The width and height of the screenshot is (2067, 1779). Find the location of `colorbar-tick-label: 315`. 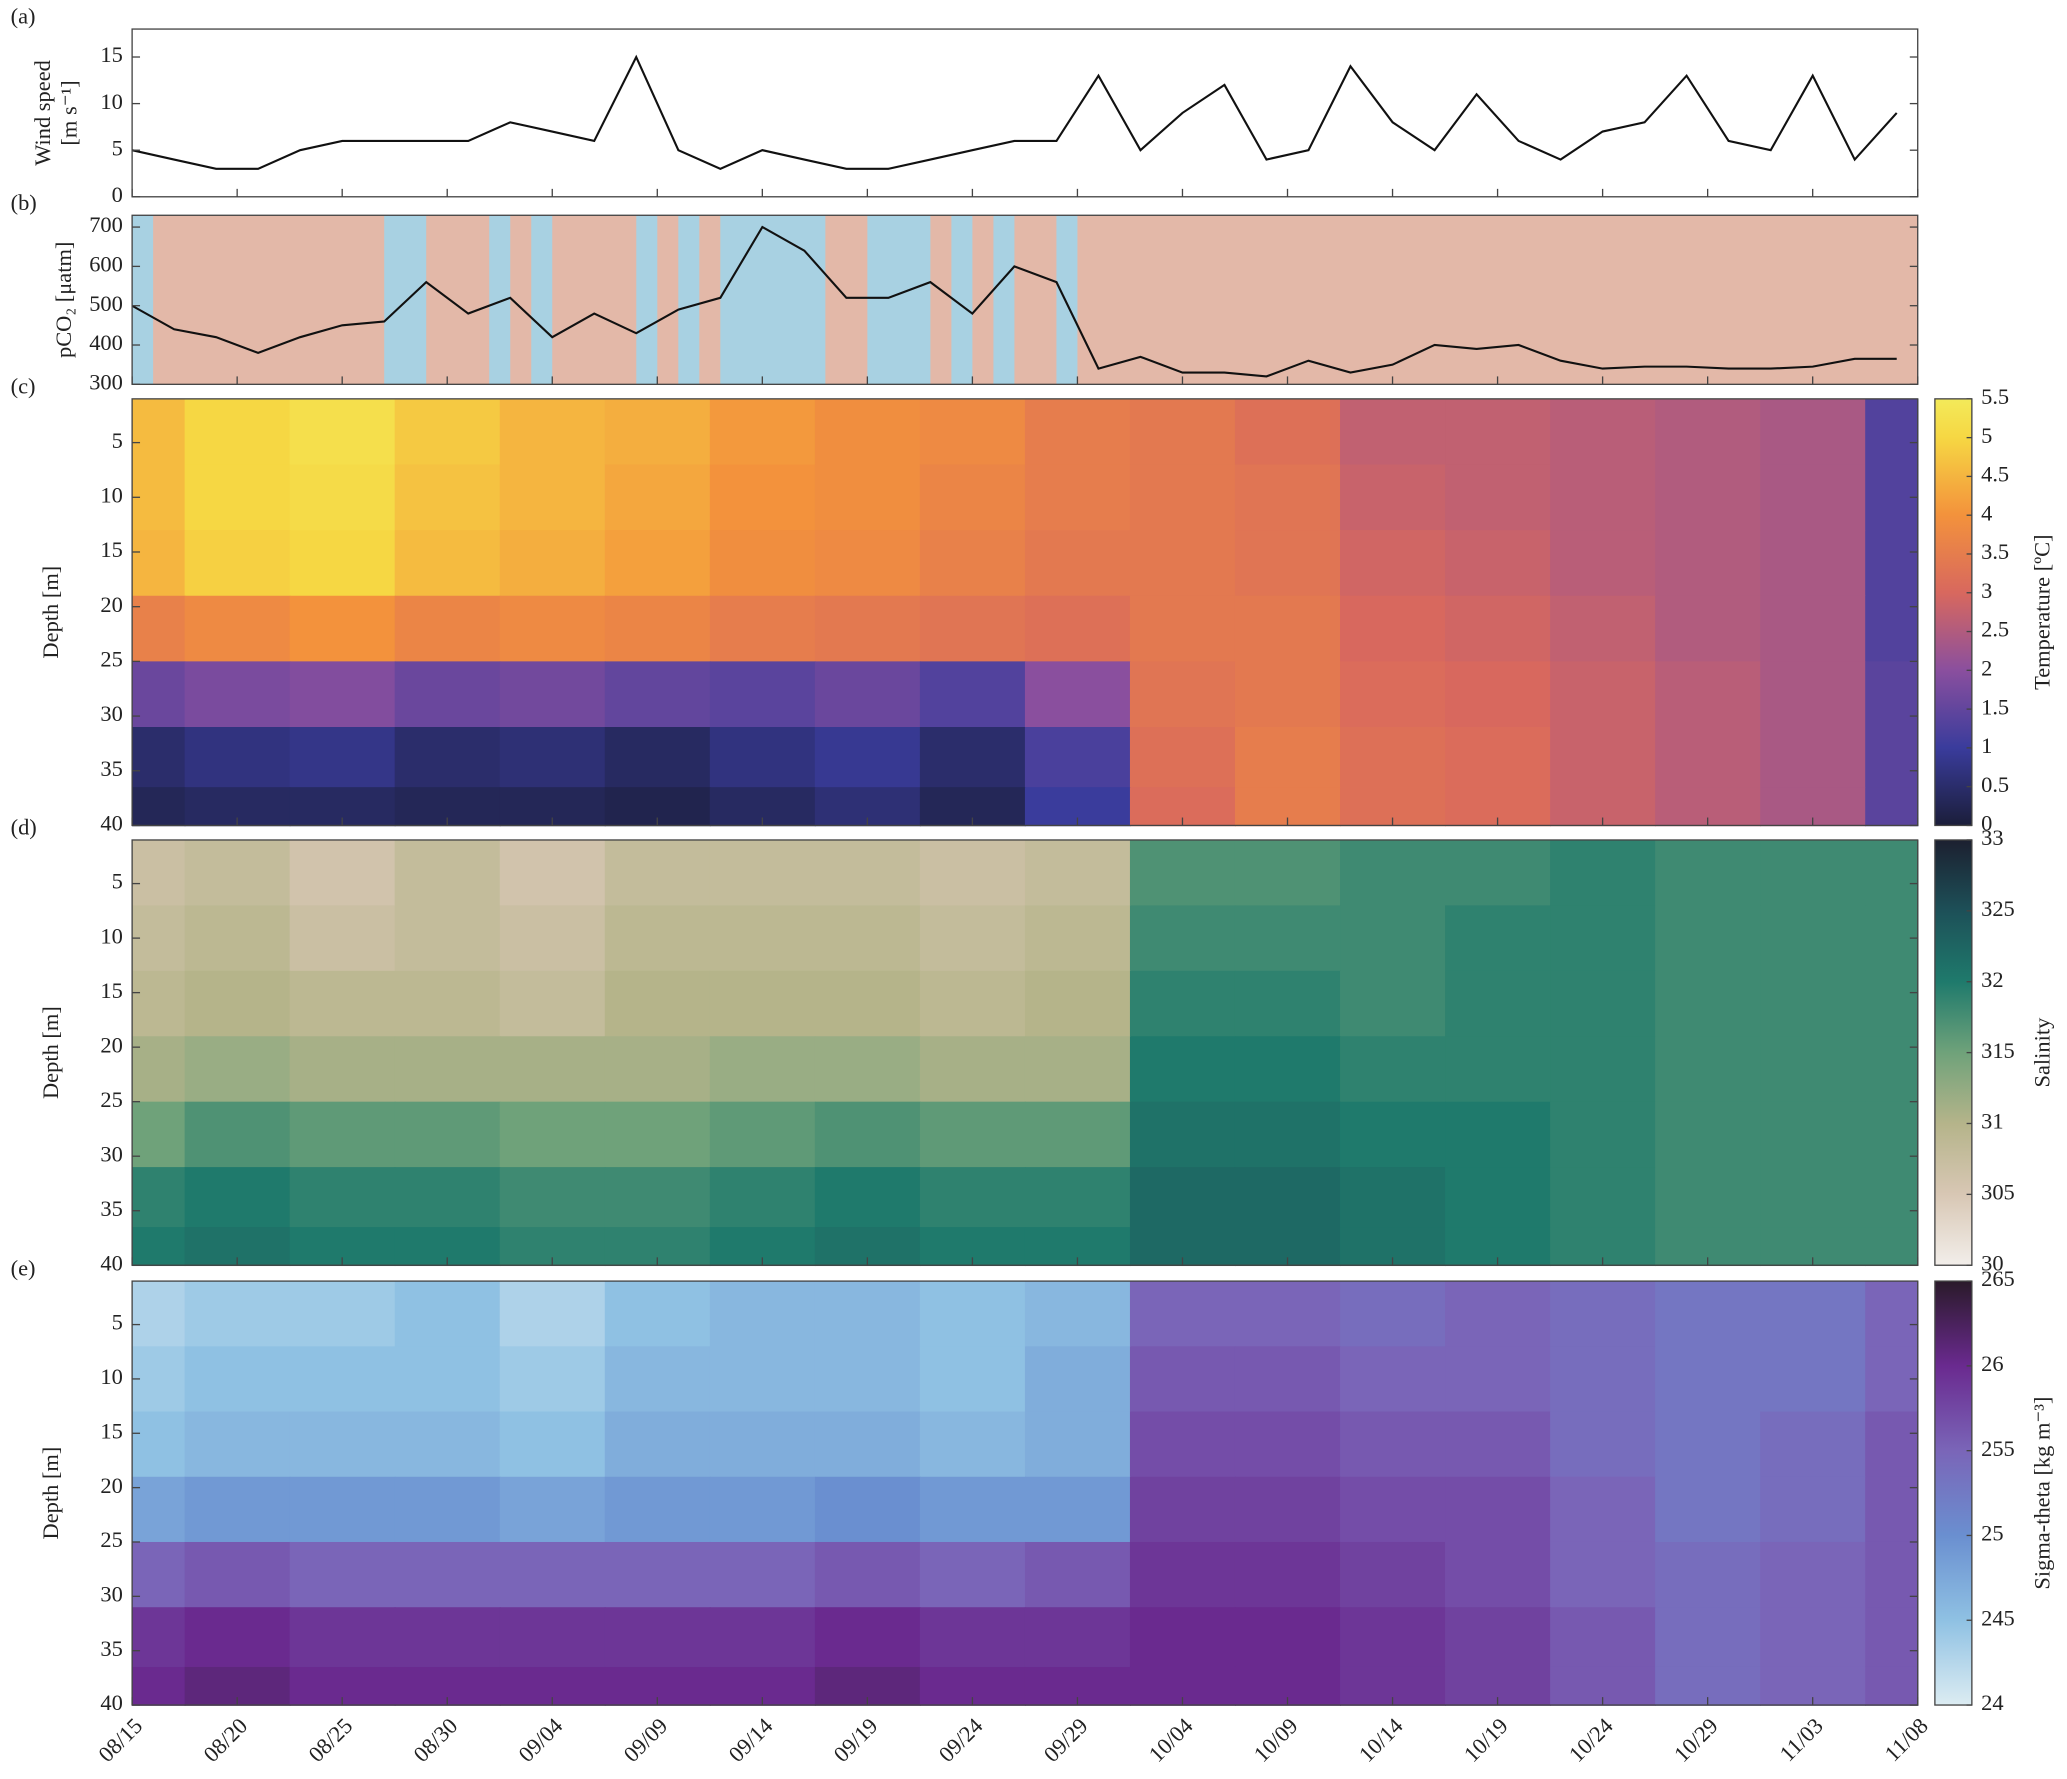

colorbar-tick-label: 315 is located at coordinates (1998, 1050).